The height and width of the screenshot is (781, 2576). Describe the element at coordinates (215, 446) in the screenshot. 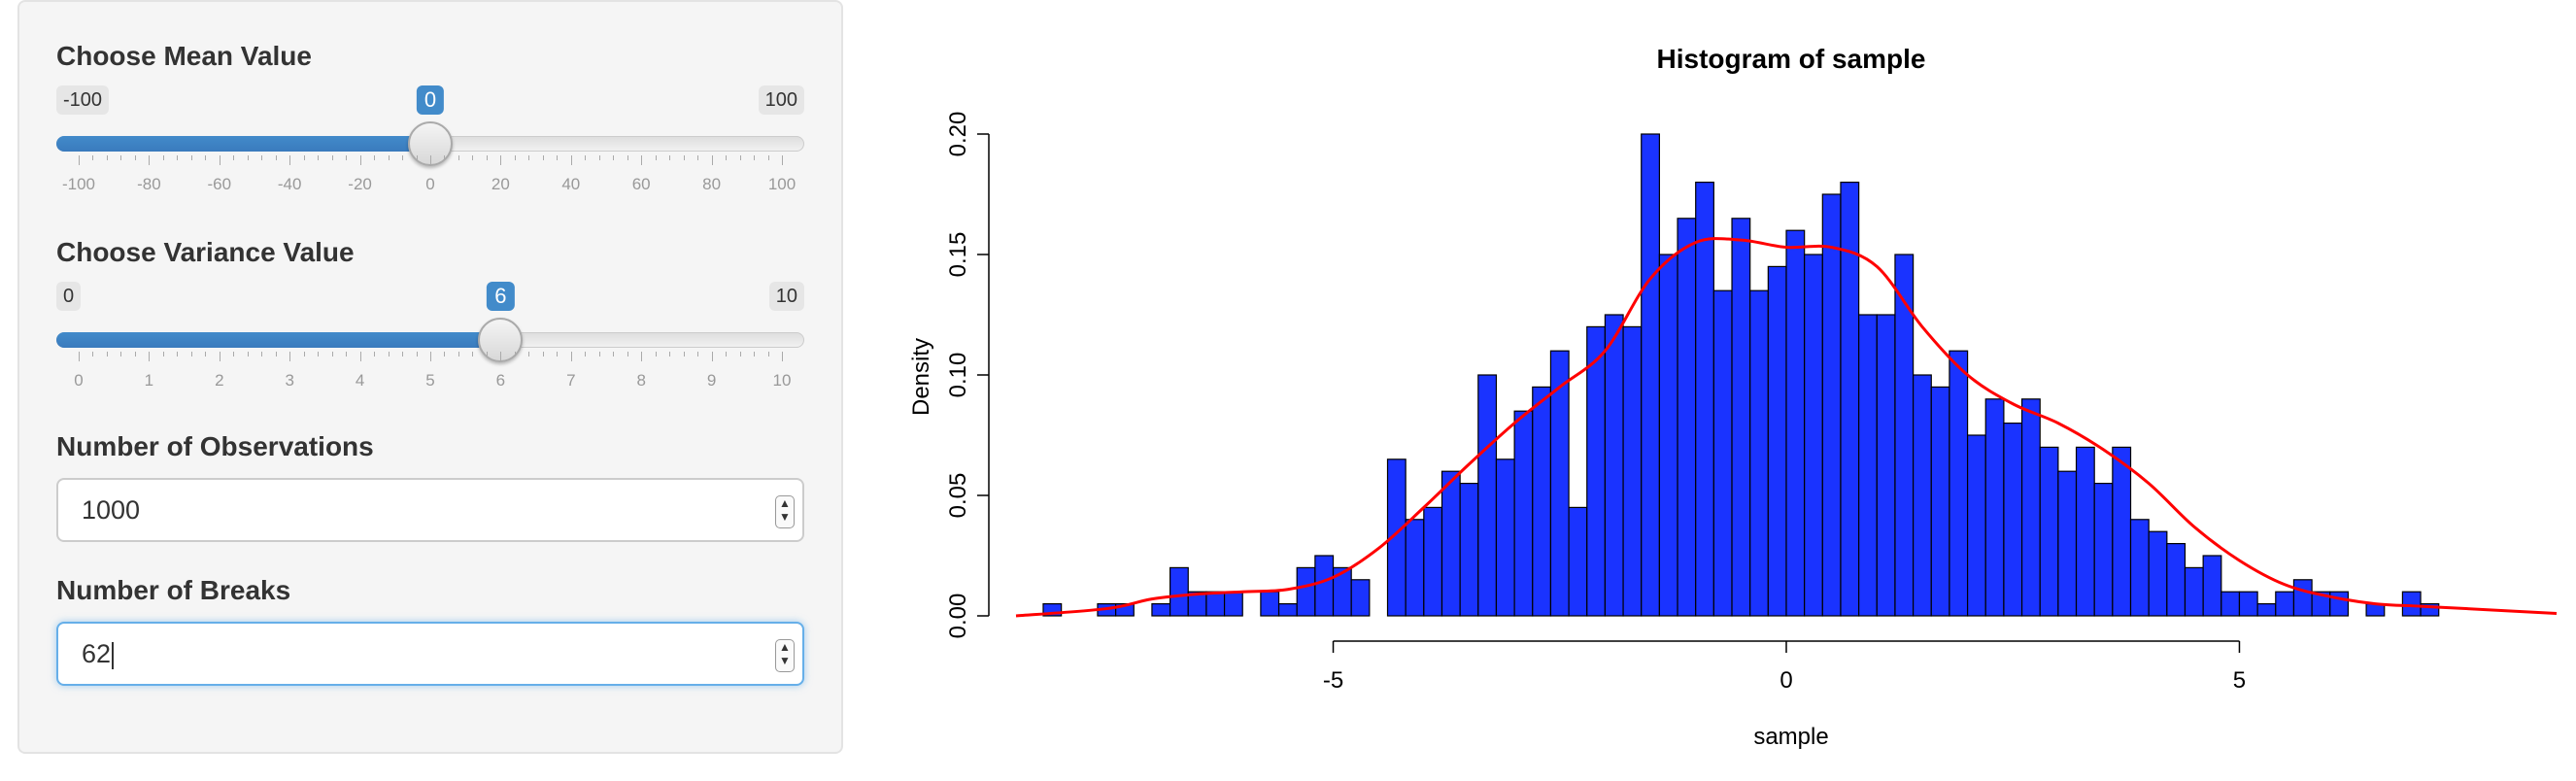

I see `observations-label: Number of Observations` at that location.